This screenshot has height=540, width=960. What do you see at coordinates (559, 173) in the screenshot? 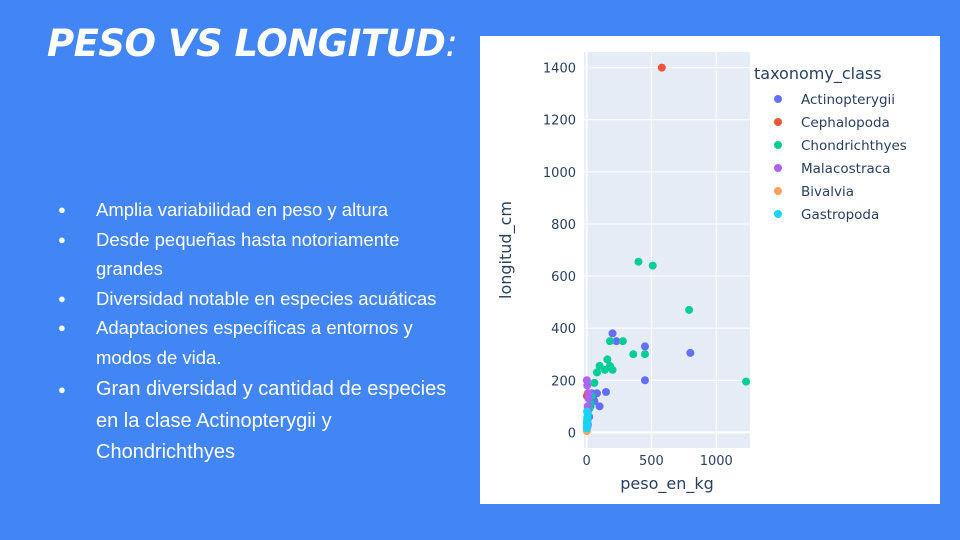
I see `y-tick-label: 1000` at bounding box center [559, 173].